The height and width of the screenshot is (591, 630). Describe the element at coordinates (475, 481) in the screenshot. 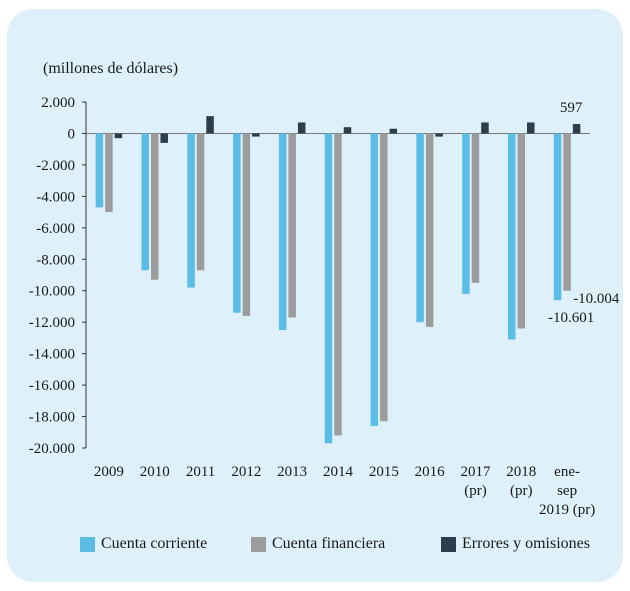

I see `x-tick-label: 2017 (pr)` at that location.